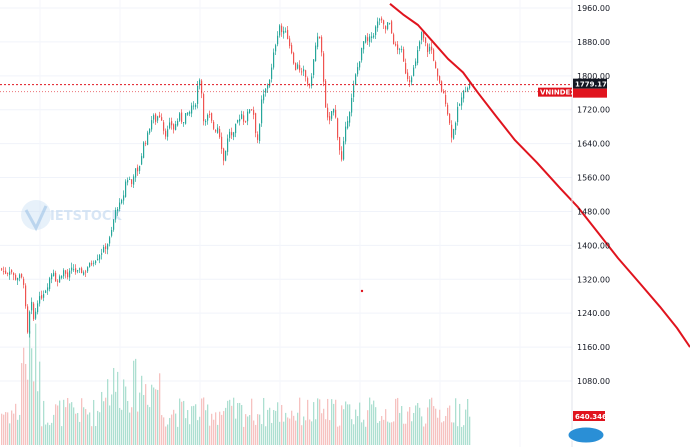  I want to click on y-tick-label: 1880.00, so click(593, 42).